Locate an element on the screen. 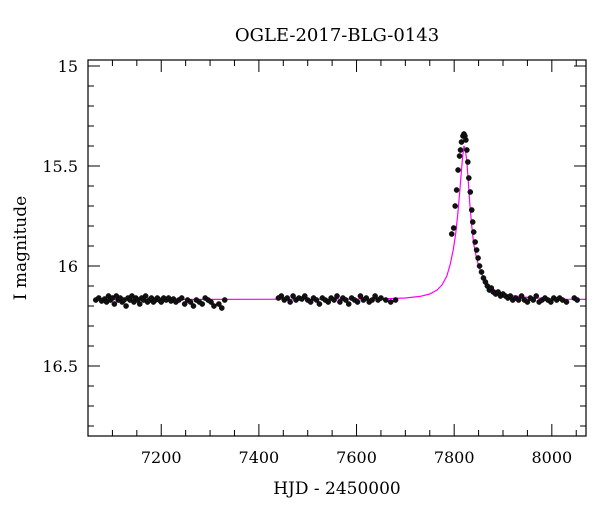  y-tick-label: 16 is located at coordinates (68, 266).